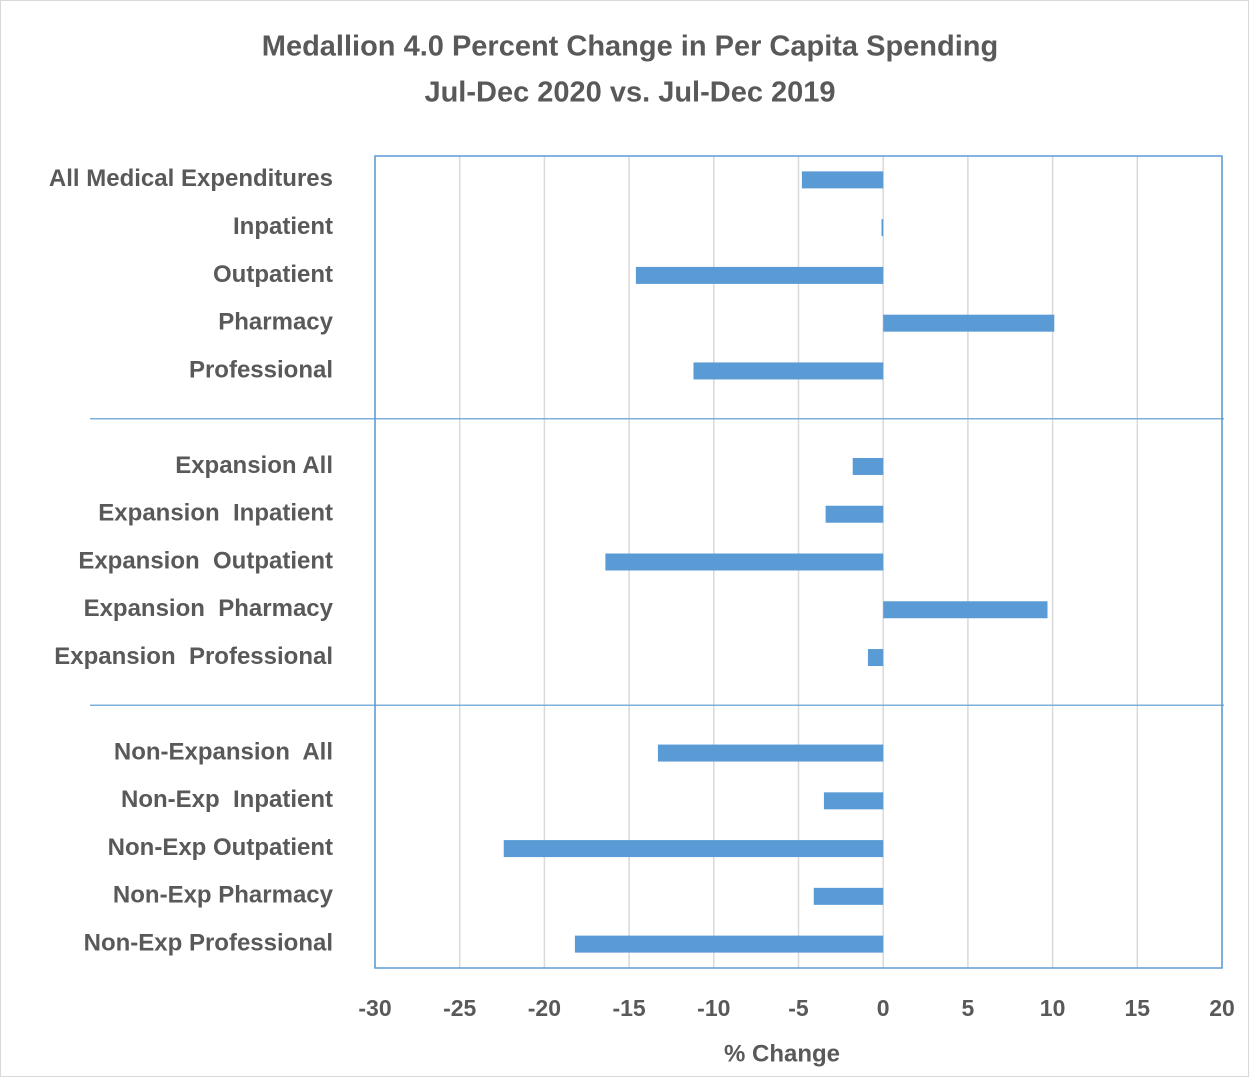 This screenshot has width=1249, height=1077. Describe the element at coordinates (191, 178) in the screenshot. I see `y-tick-label: All Medical Expenditures` at that location.